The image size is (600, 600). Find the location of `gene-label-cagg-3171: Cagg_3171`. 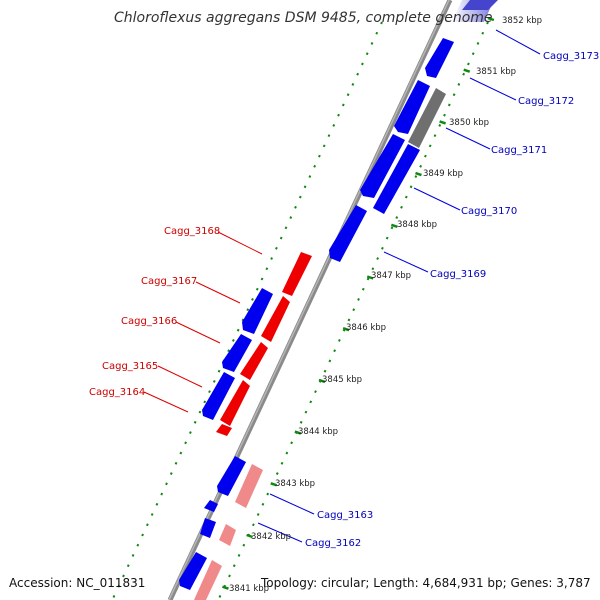

gene-label-cagg-3171: Cagg_3171 is located at coordinates (519, 150).